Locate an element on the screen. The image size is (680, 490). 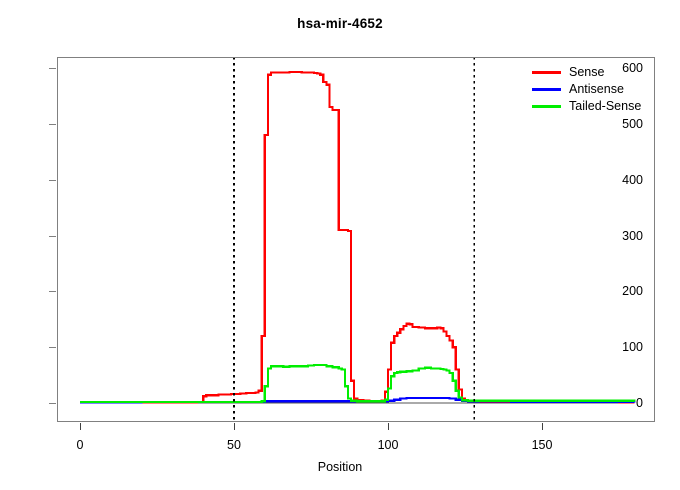
x-axis-label: Position is located at coordinates (340, 467).